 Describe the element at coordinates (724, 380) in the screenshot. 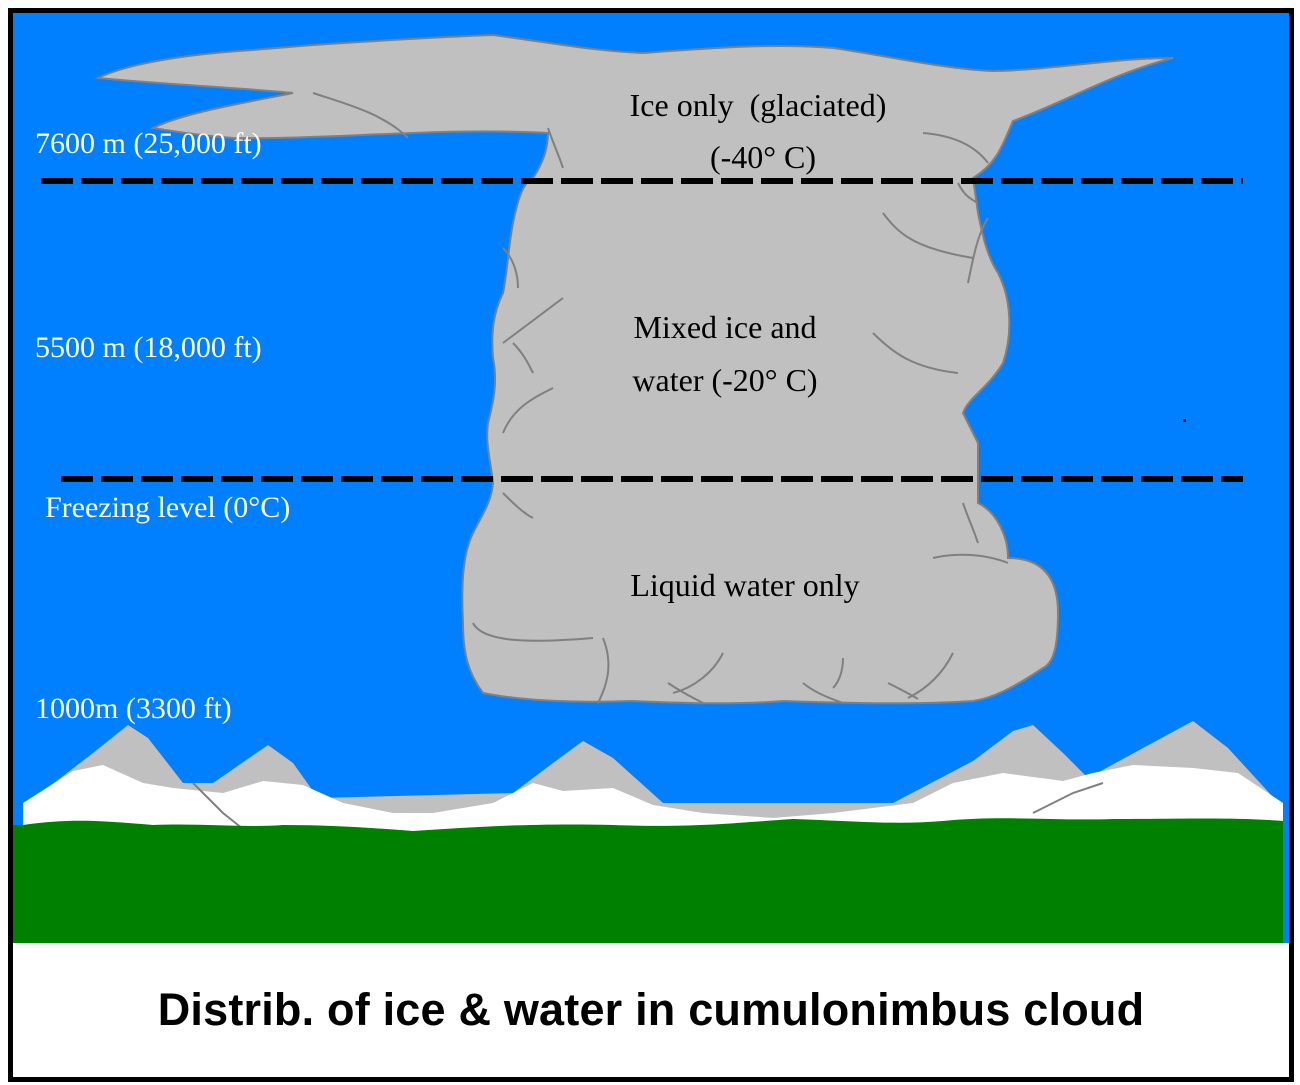

I see `zone-mixed-line2: water (-20° C)` at that location.